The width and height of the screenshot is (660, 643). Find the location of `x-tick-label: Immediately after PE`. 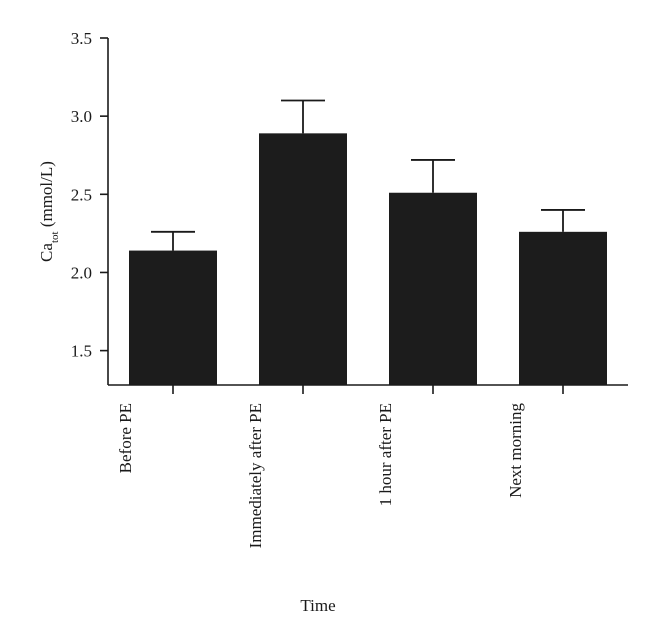

x-tick-label: Immediately after PE is located at coordinates (255, 475).